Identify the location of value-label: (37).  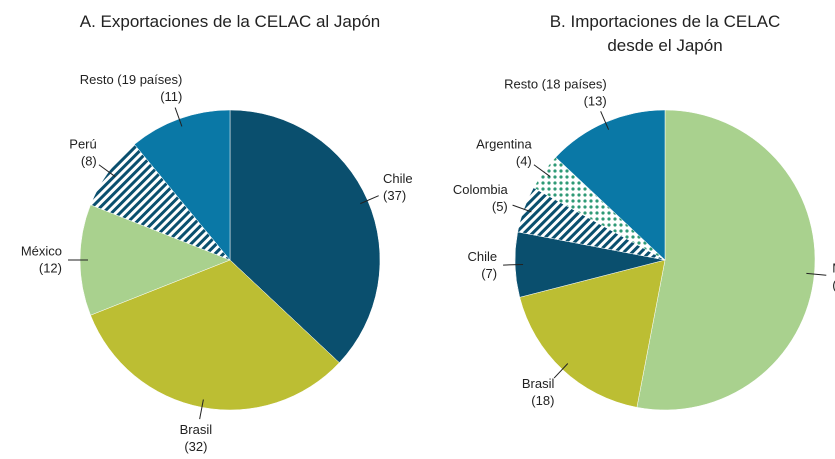
(394, 195).